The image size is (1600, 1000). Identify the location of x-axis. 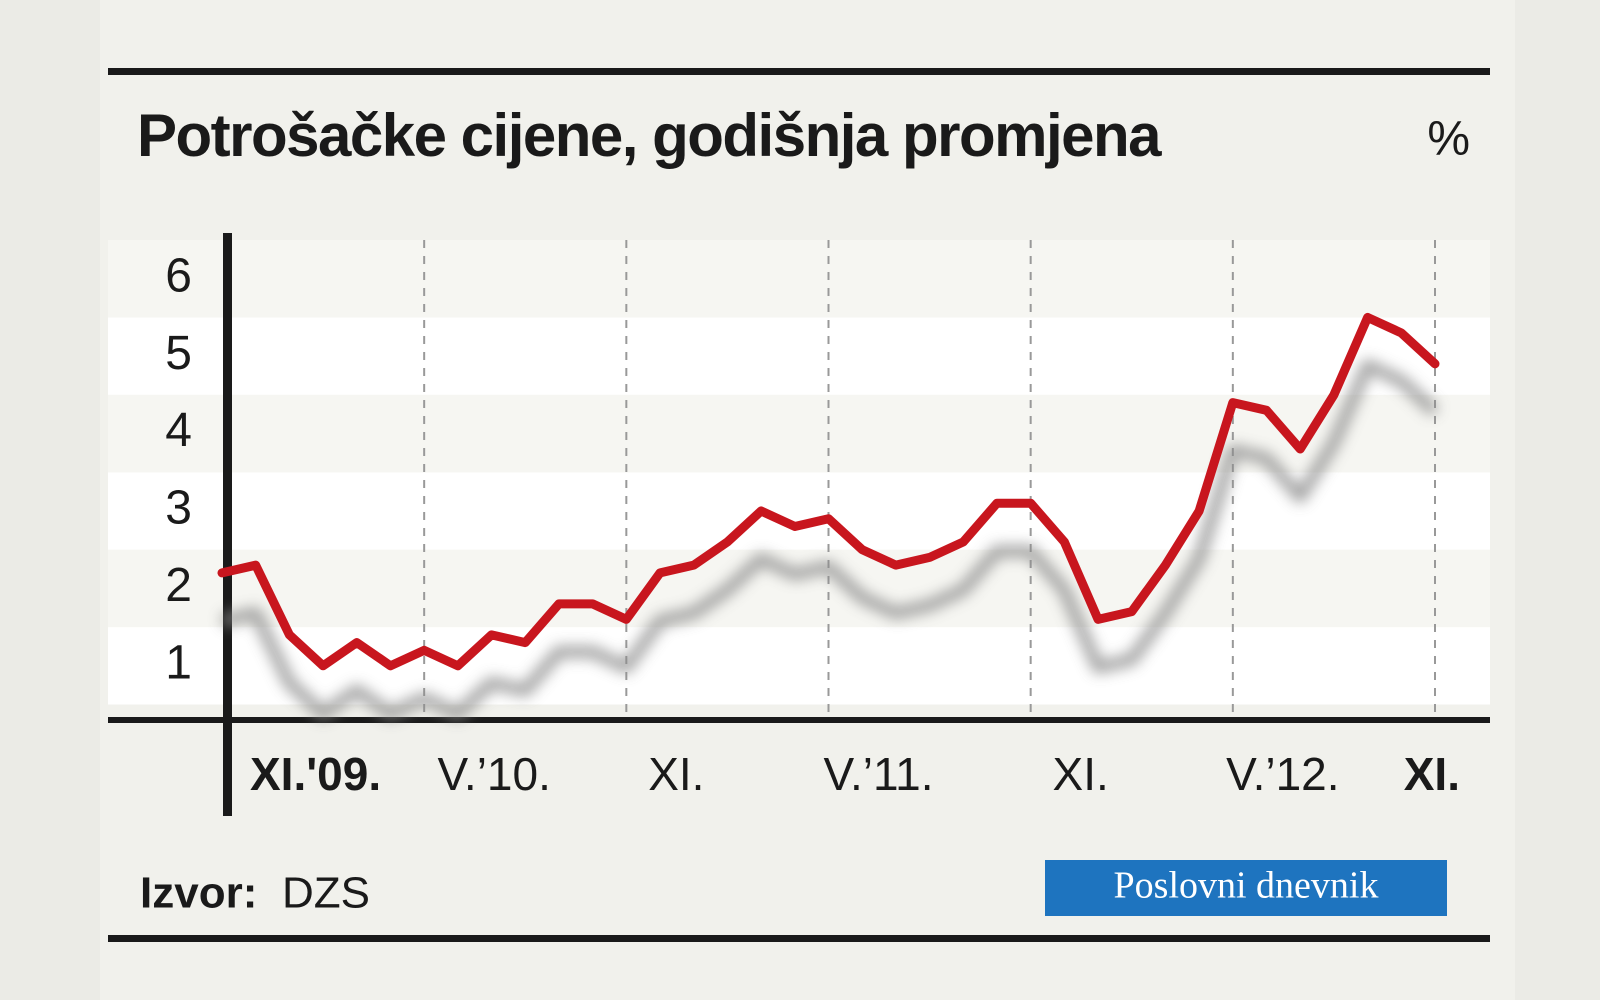
(799, 720).